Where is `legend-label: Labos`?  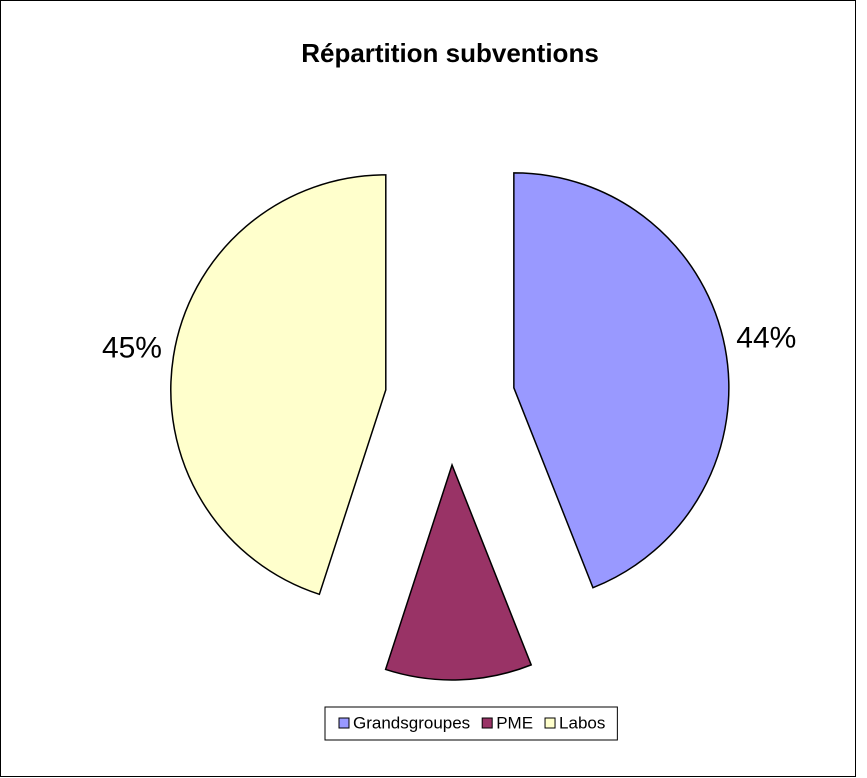
legend-label: Labos is located at coordinates (582, 722).